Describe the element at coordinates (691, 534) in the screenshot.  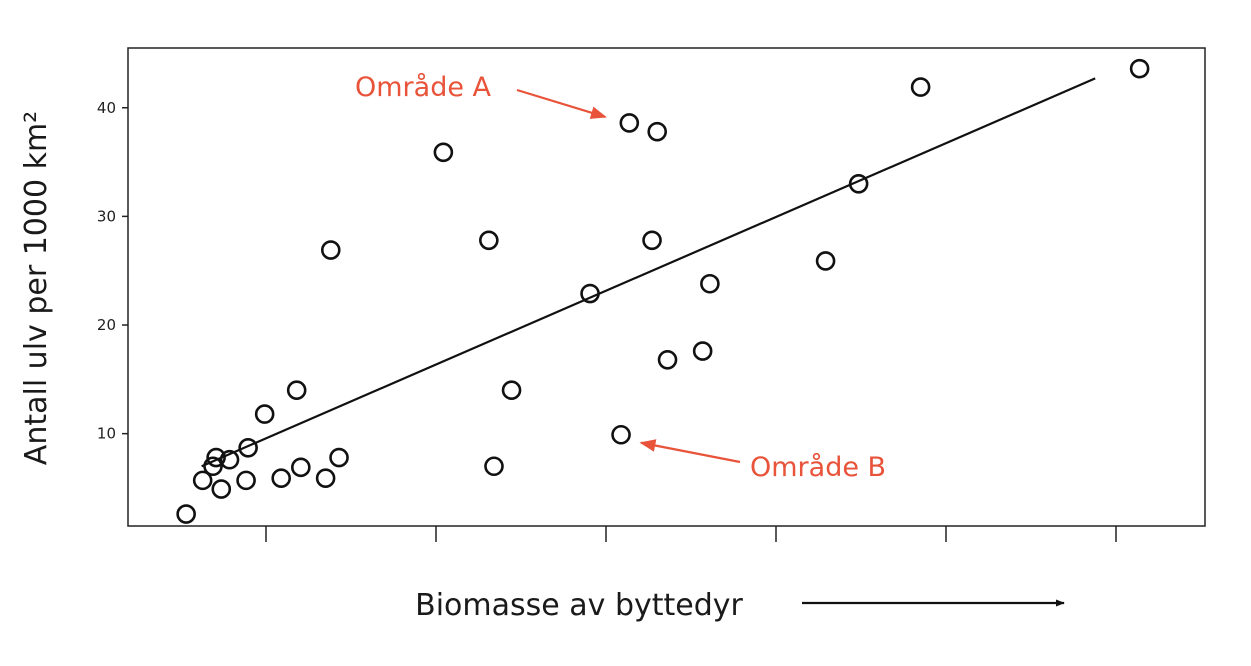
I see `x-axis` at that location.